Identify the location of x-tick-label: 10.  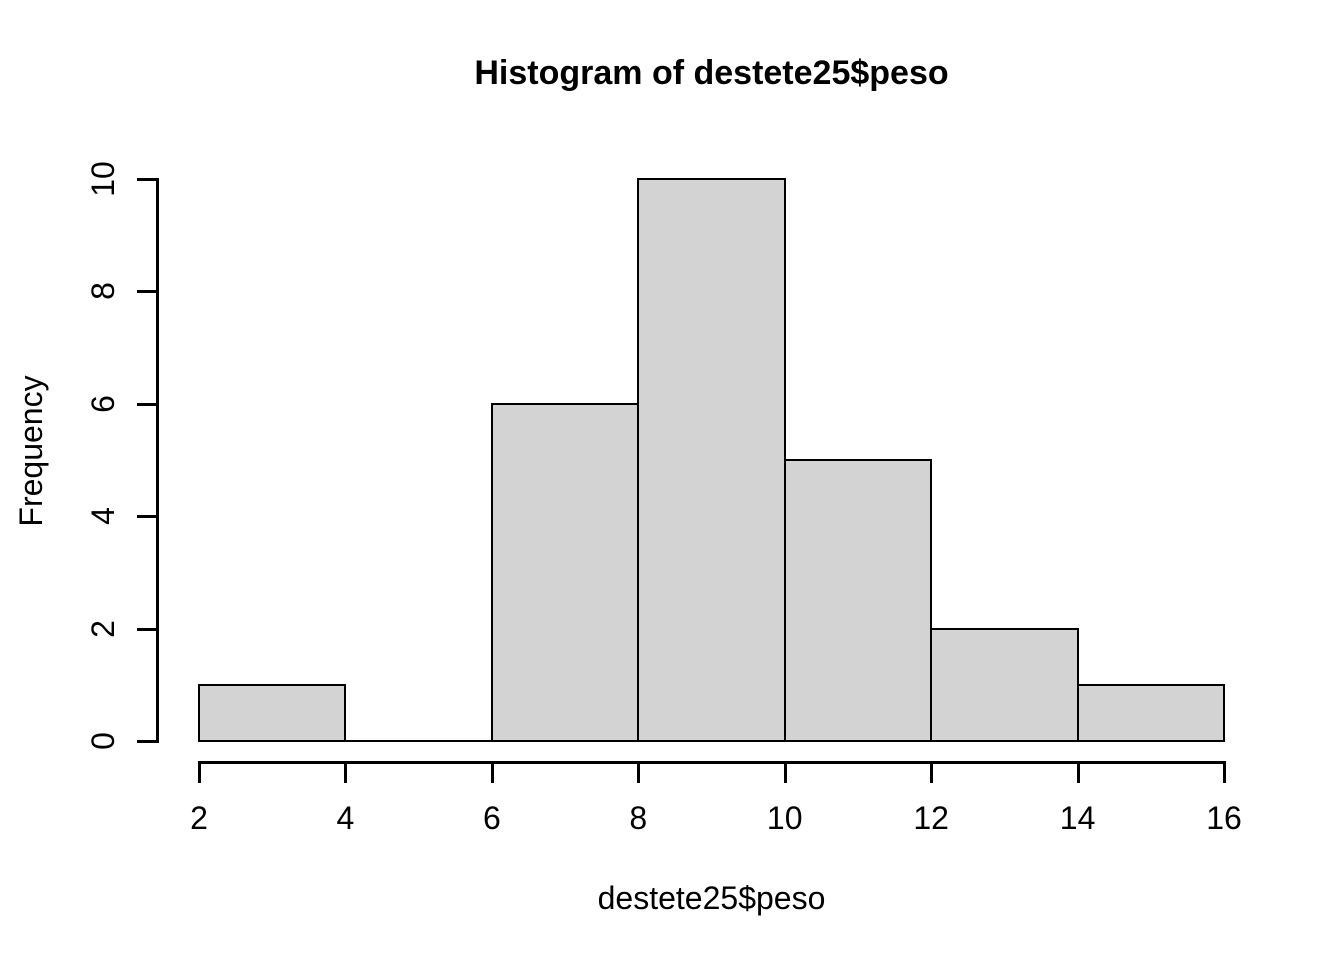
(784, 818).